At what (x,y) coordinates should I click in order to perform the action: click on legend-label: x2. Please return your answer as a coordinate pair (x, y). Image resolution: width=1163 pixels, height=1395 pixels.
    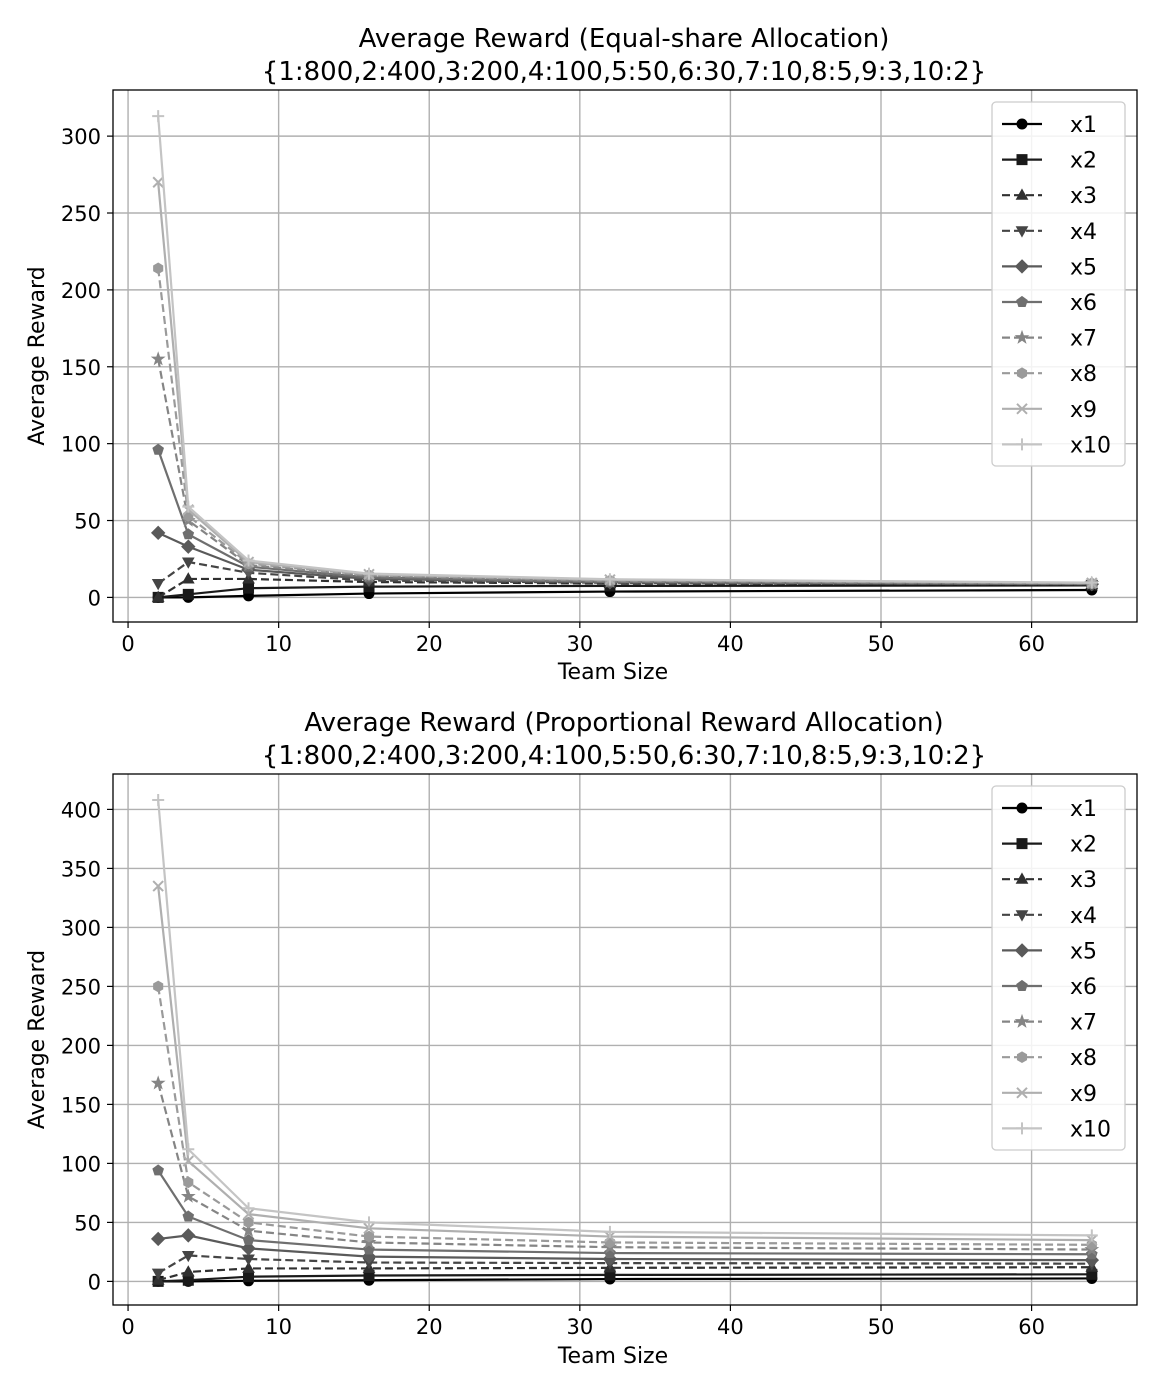
    Looking at the image, I should click on (1083, 845).